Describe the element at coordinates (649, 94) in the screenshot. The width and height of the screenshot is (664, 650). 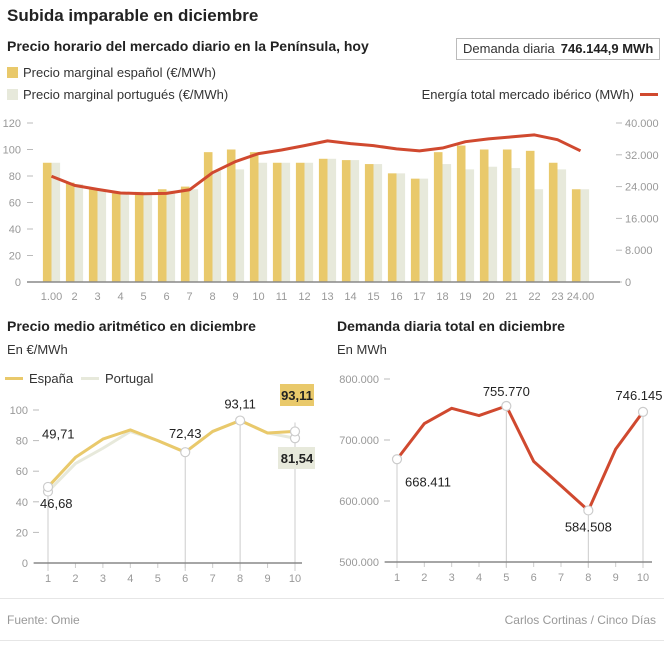
I see `legend-line-energy` at that location.